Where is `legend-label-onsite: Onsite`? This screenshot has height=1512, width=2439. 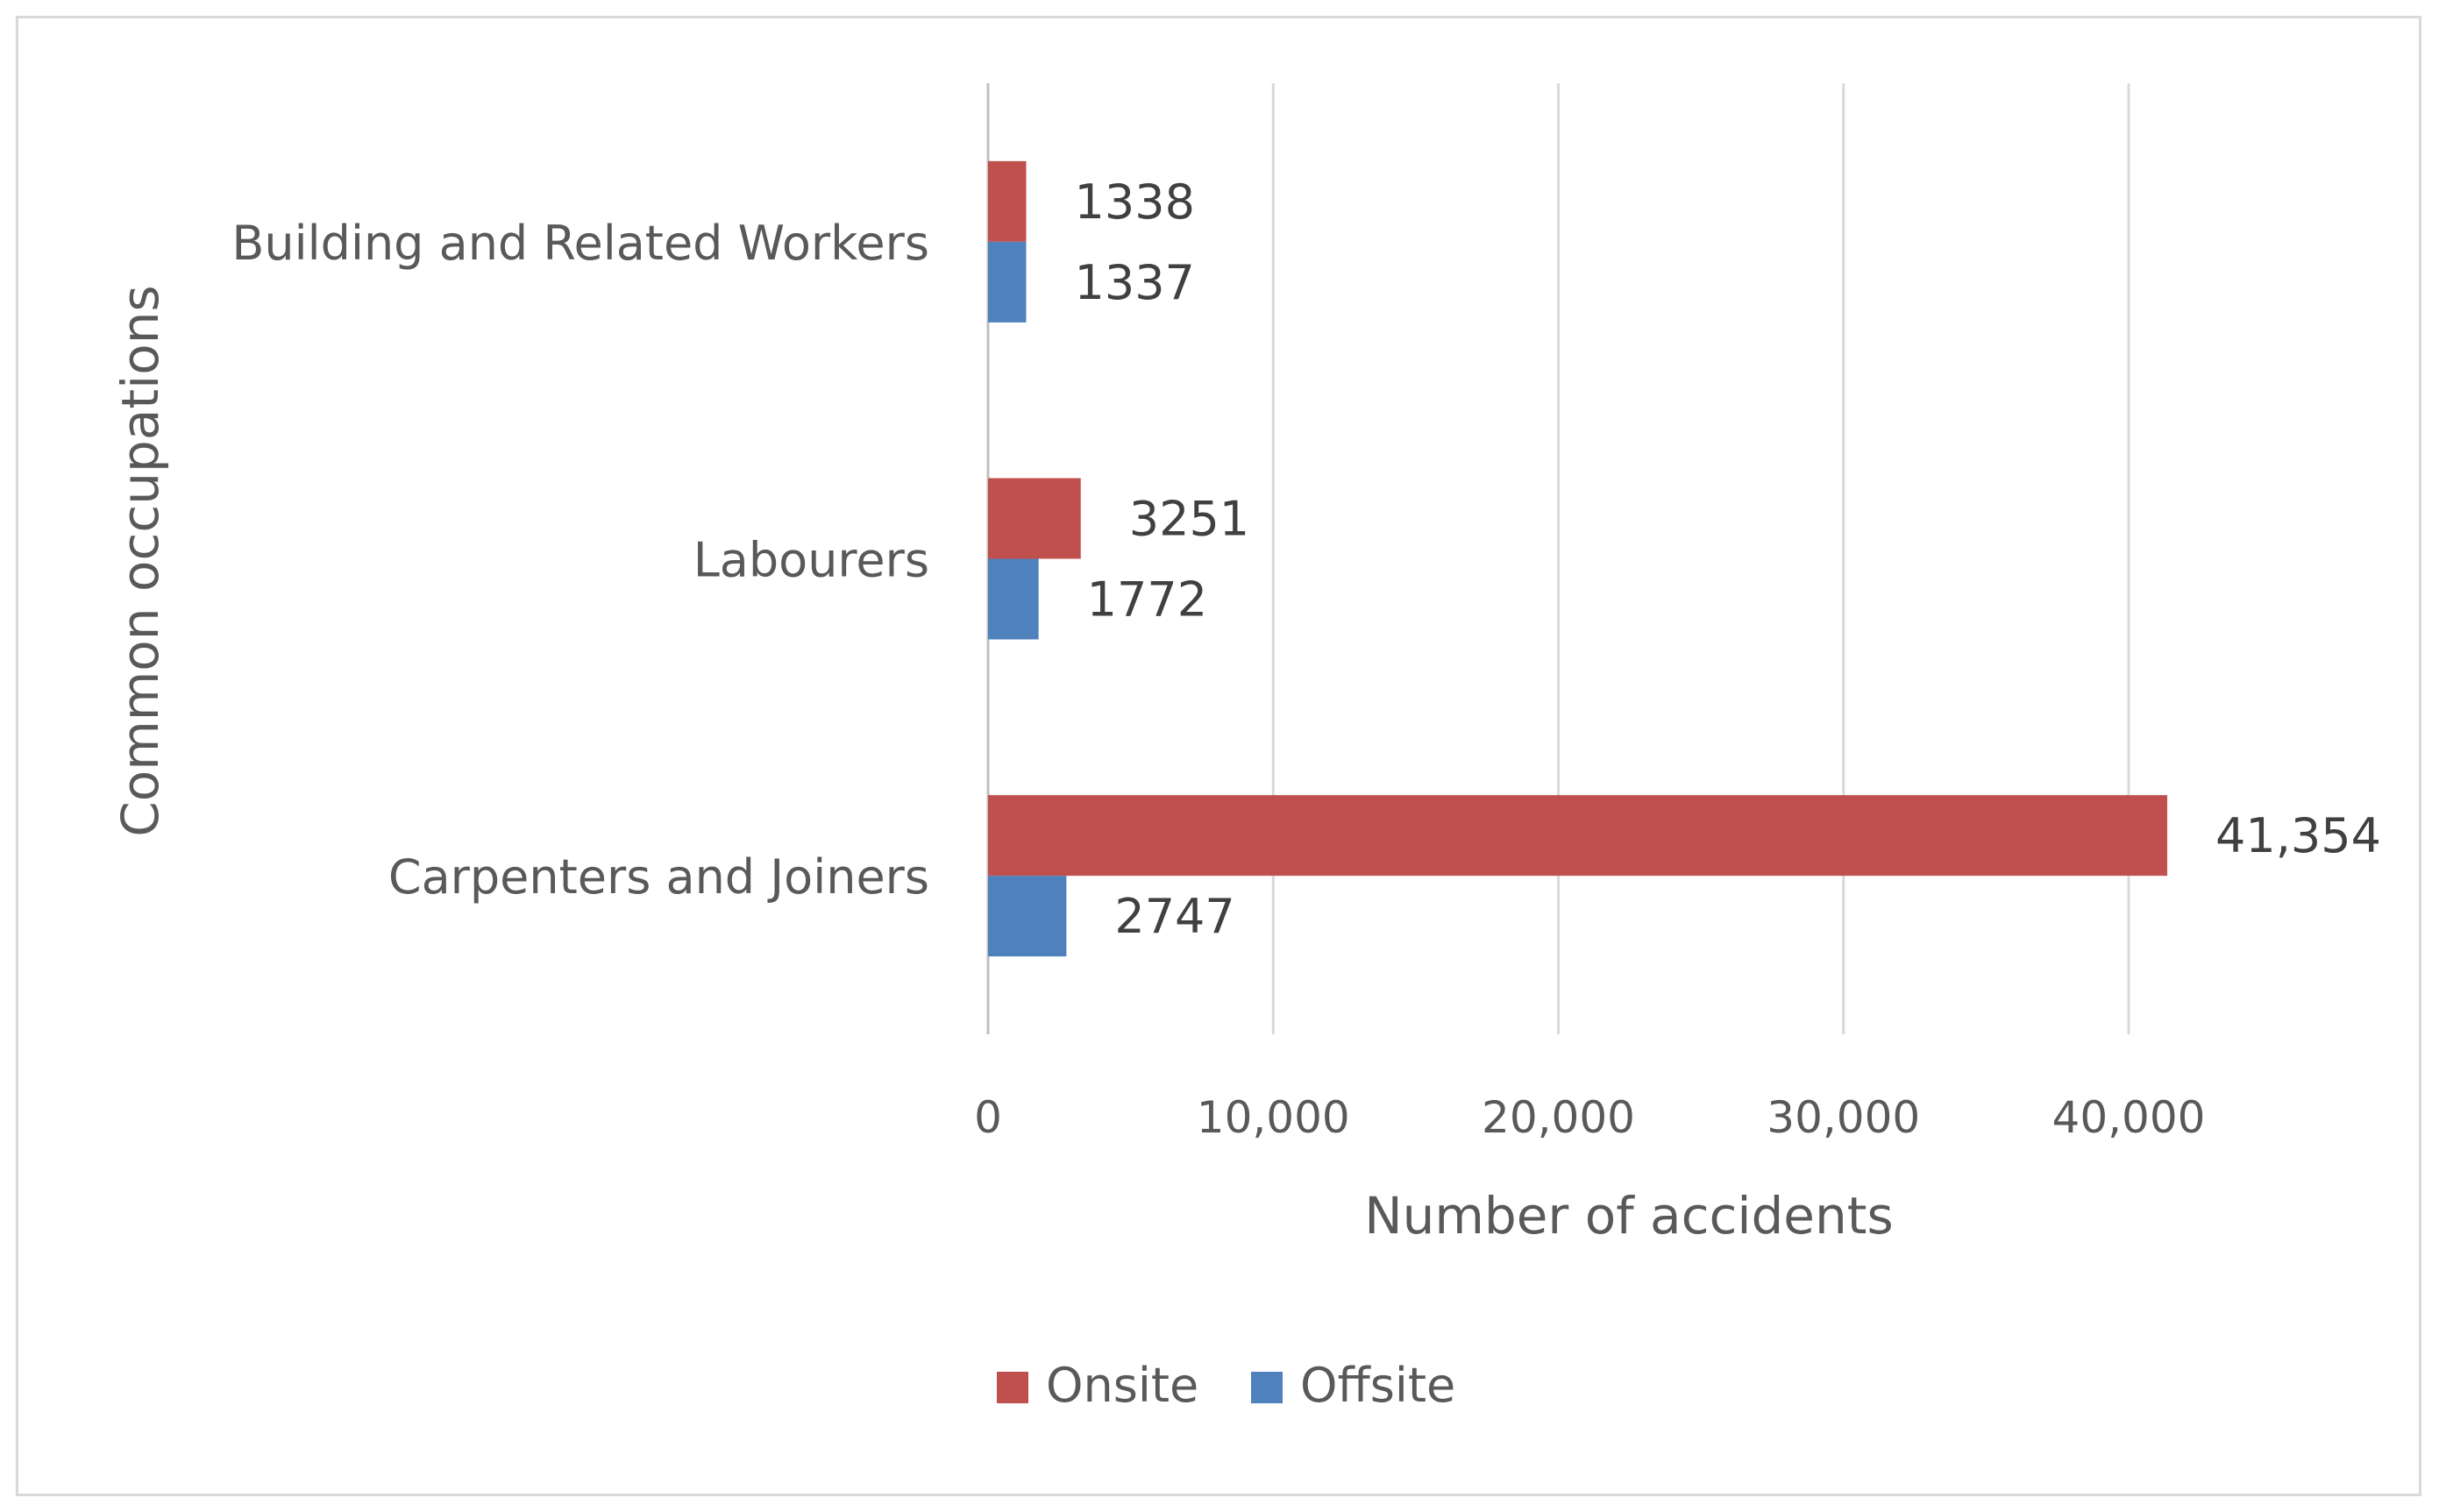
legend-label-onsite: Onsite is located at coordinates (1122, 1385).